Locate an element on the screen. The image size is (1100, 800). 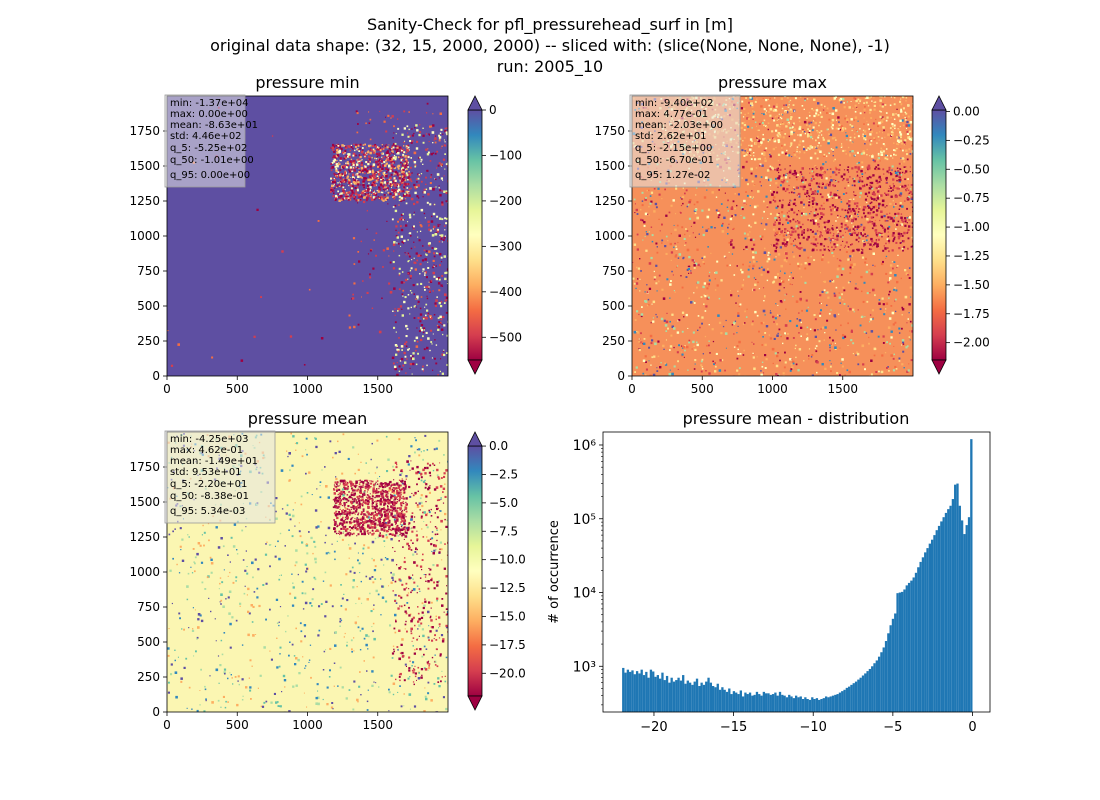
stat-q5: q_5: -2.15e+00 is located at coordinates (673, 148).